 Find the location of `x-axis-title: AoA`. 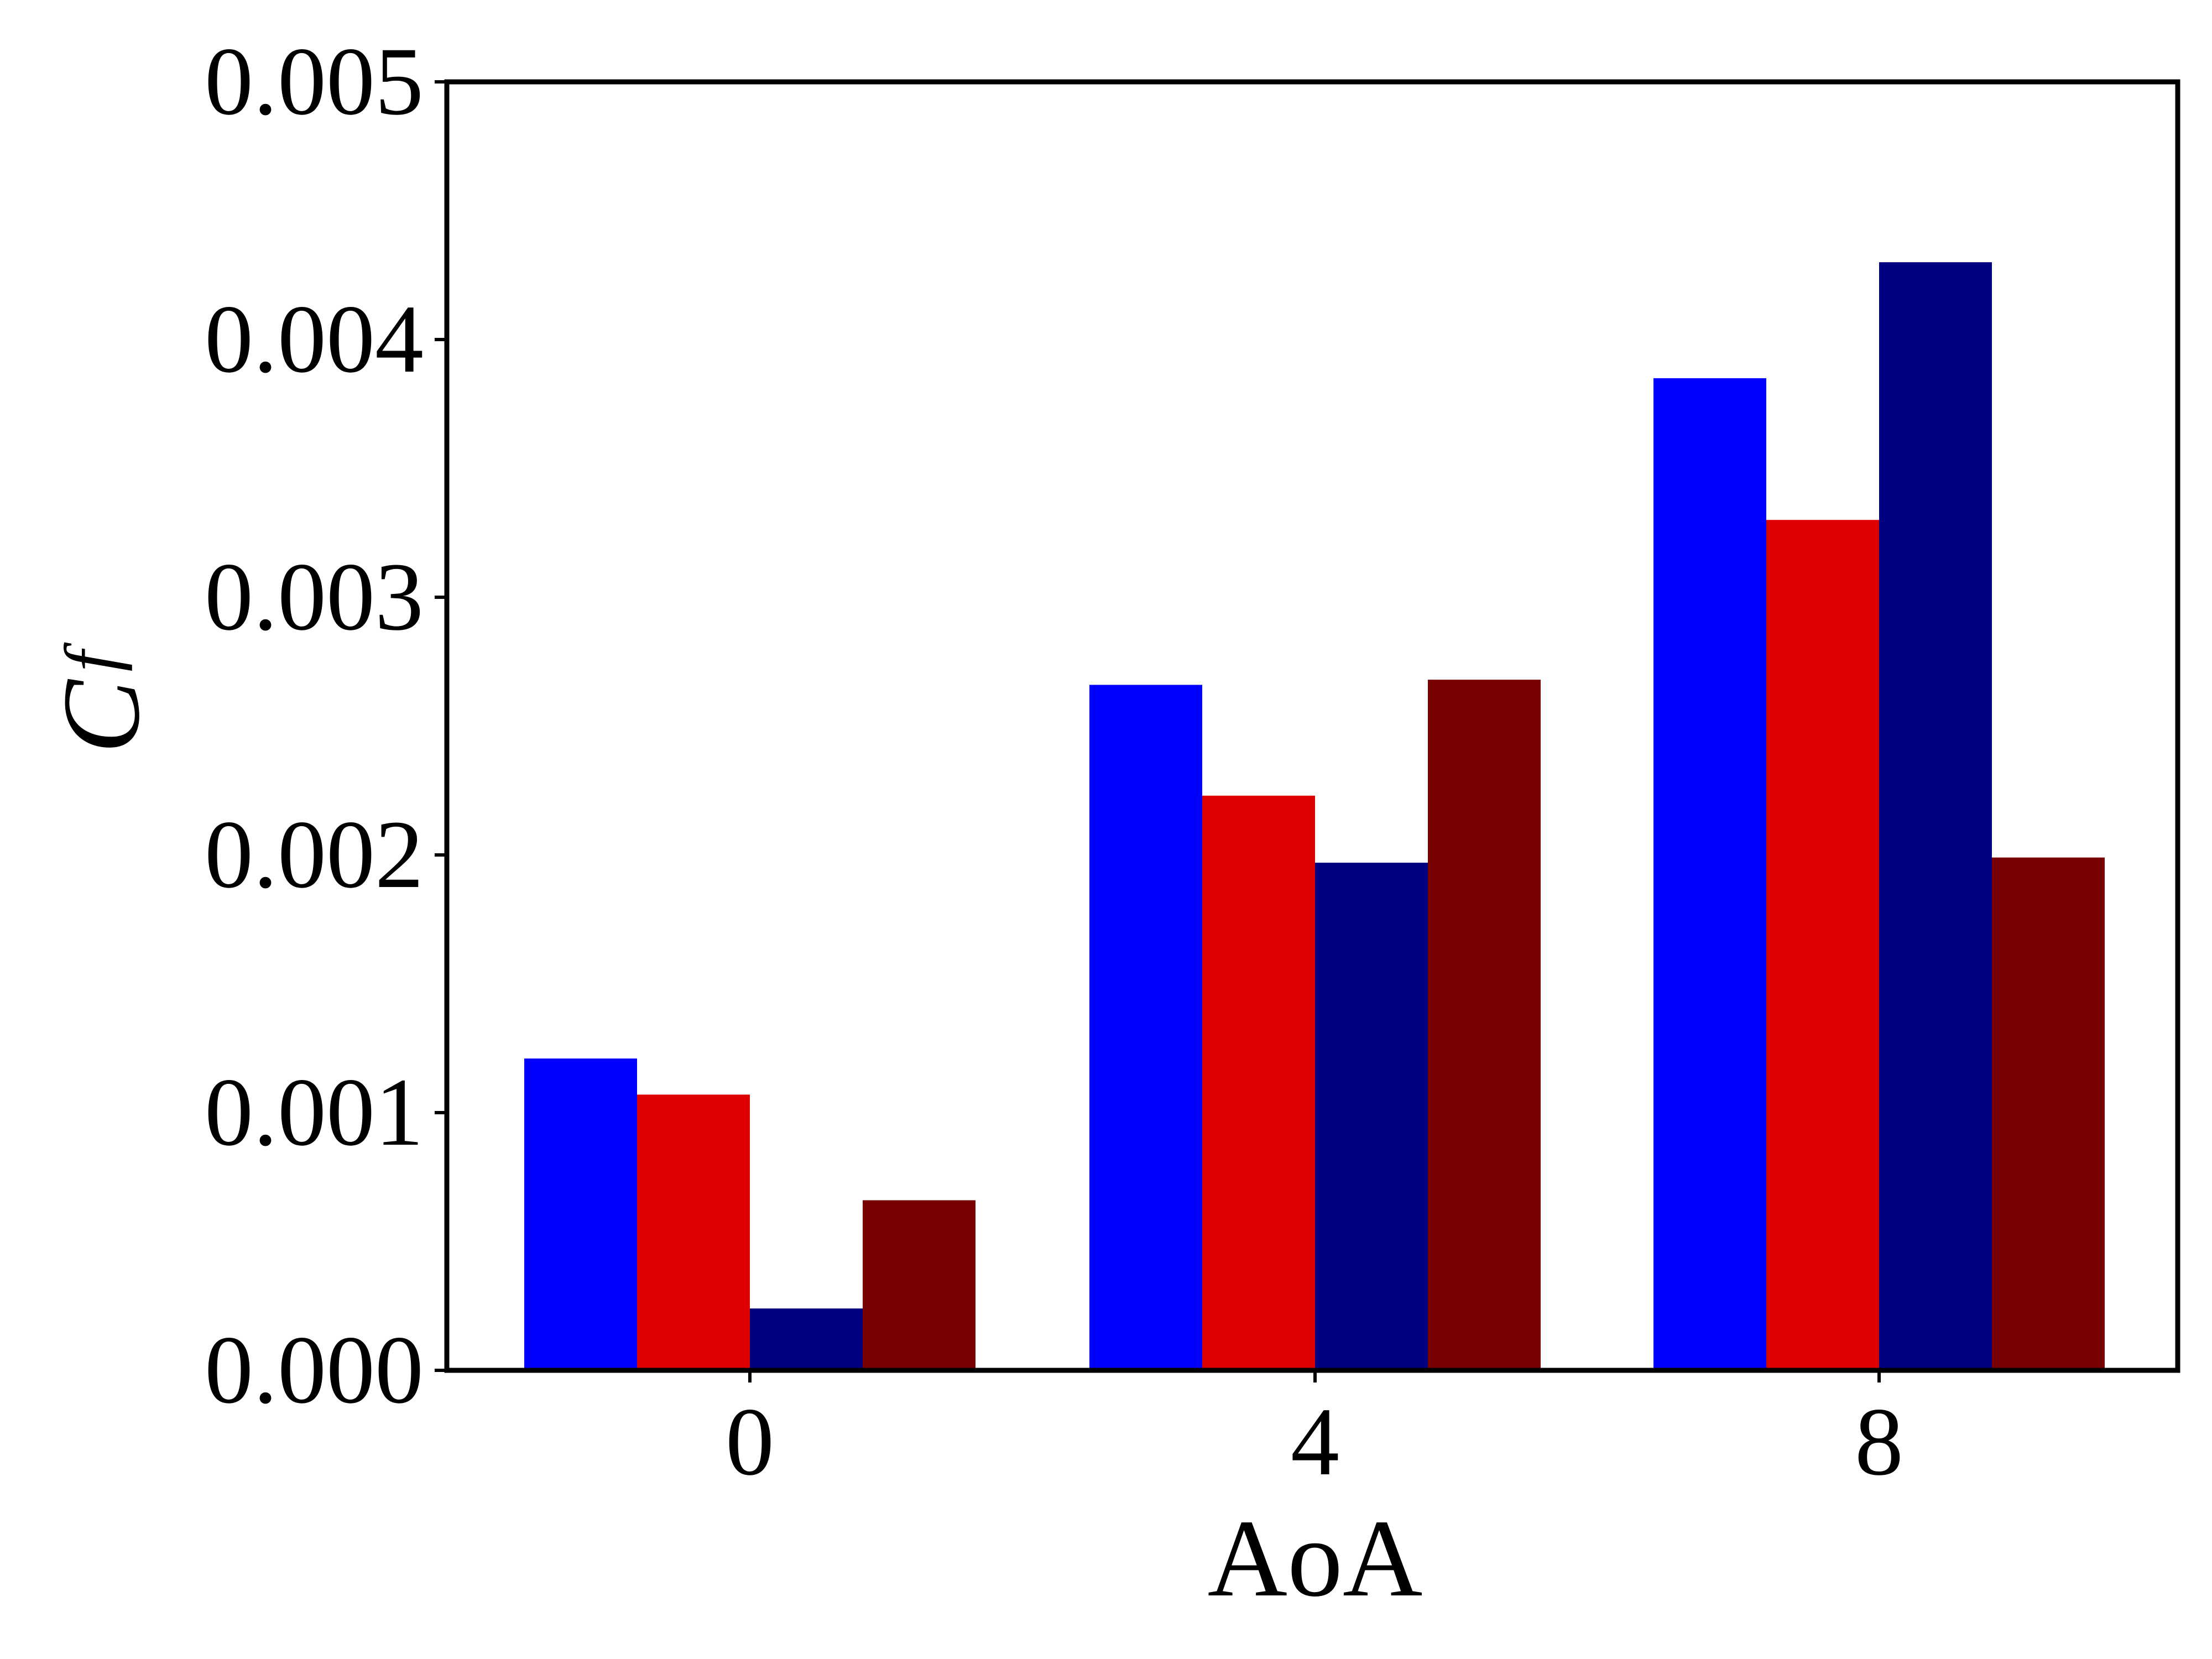

x-axis-title: AoA is located at coordinates (1316, 1559).